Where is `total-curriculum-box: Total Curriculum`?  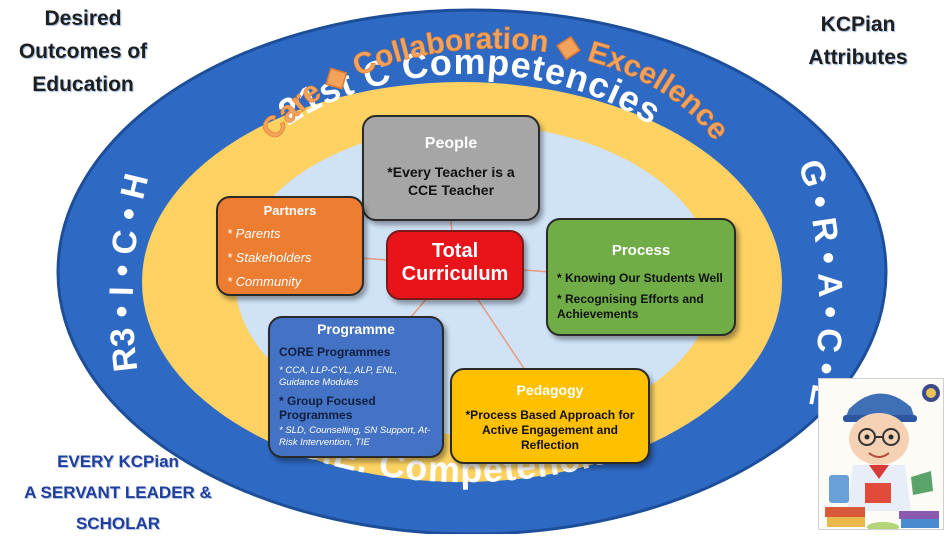
total-curriculum-box: Total Curriculum is located at coordinates (455, 265).